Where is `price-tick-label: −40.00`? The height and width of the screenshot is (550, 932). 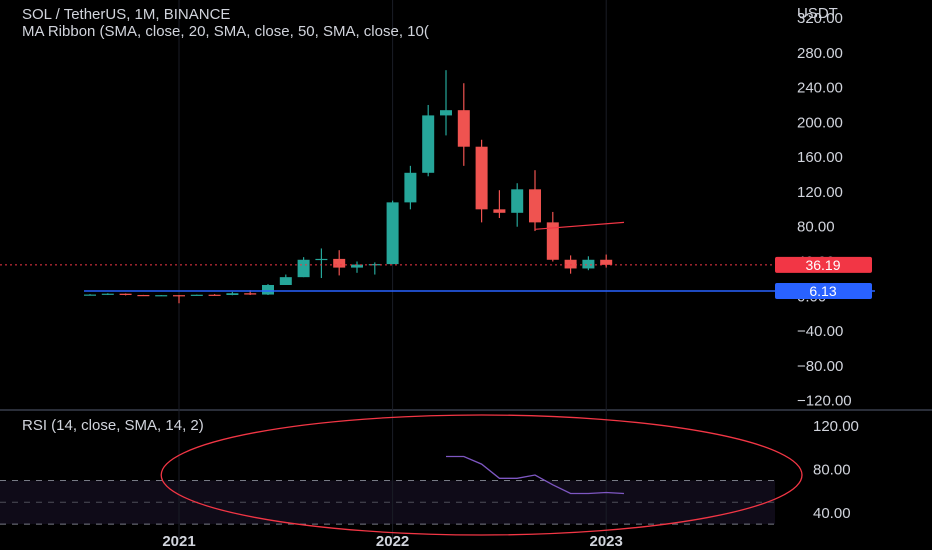 price-tick-label: −40.00 is located at coordinates (820, 331).